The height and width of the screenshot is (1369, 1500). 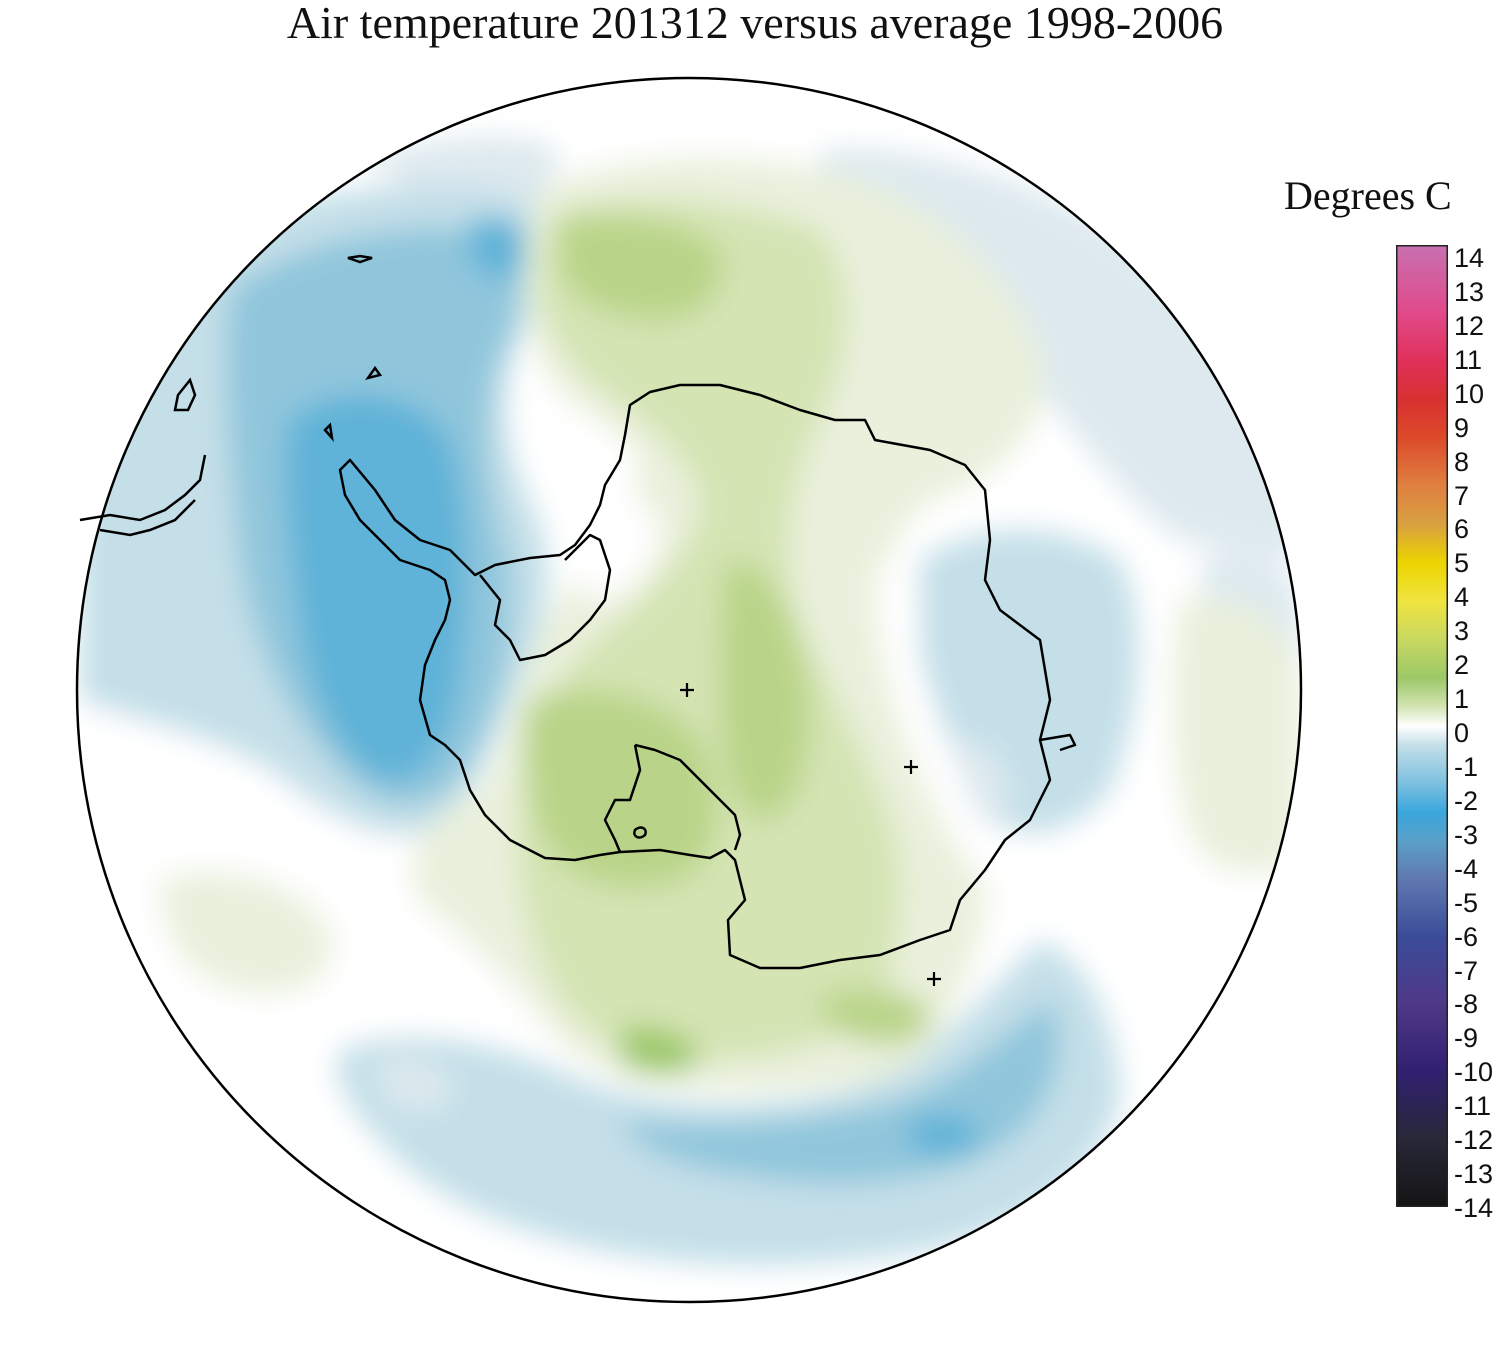 What do you see at coordinates (1462, 495) in the screenshot?
I see `legend-tick-label: 7` at bounding box center [1462, 495].